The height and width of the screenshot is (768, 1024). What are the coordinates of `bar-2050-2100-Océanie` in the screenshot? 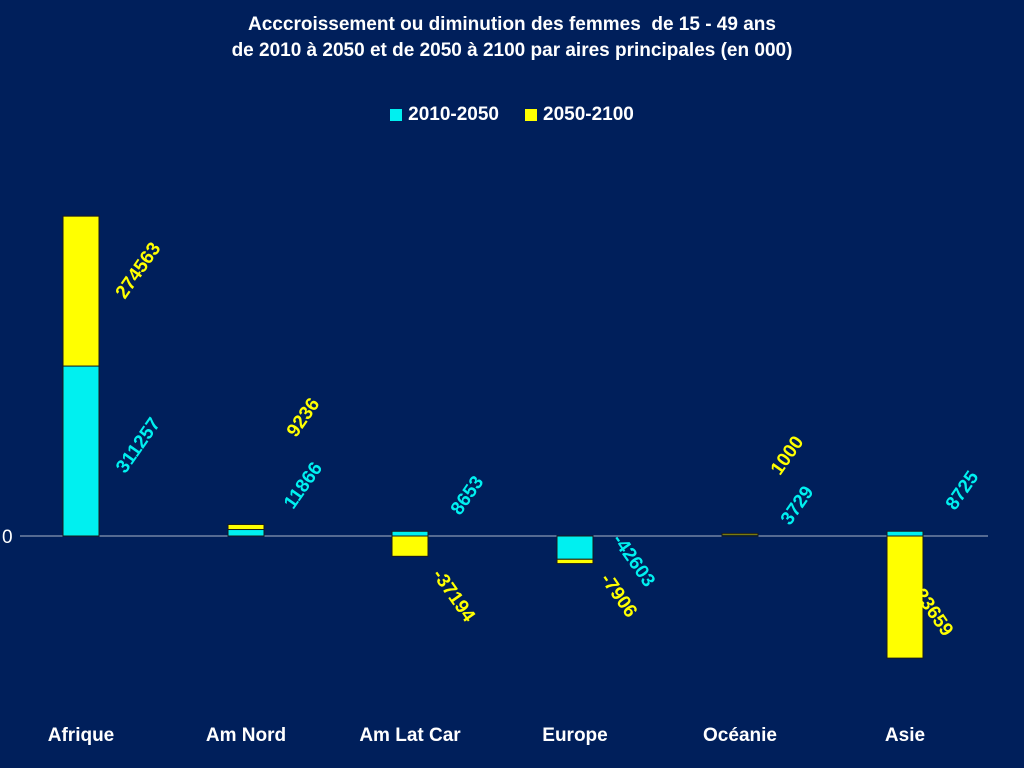 It's located at (740, 534).